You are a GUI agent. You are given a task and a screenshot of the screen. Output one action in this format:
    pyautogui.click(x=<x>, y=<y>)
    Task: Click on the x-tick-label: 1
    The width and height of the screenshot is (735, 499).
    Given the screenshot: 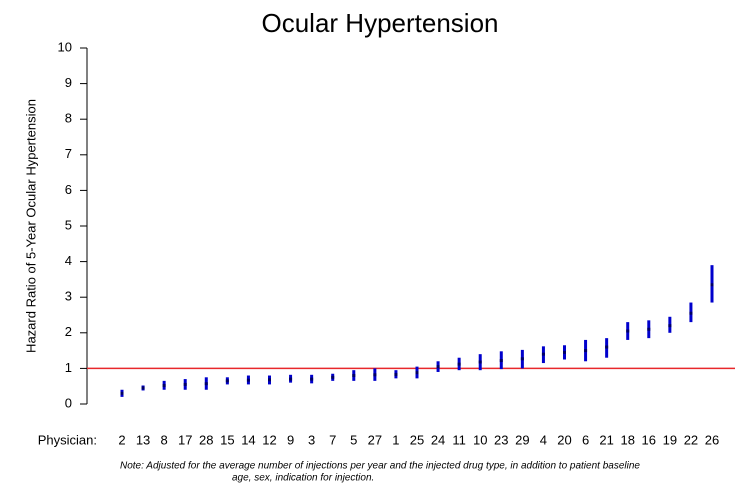 What is the action you would take?
    pyautogui.click(x=395, y=439)
    